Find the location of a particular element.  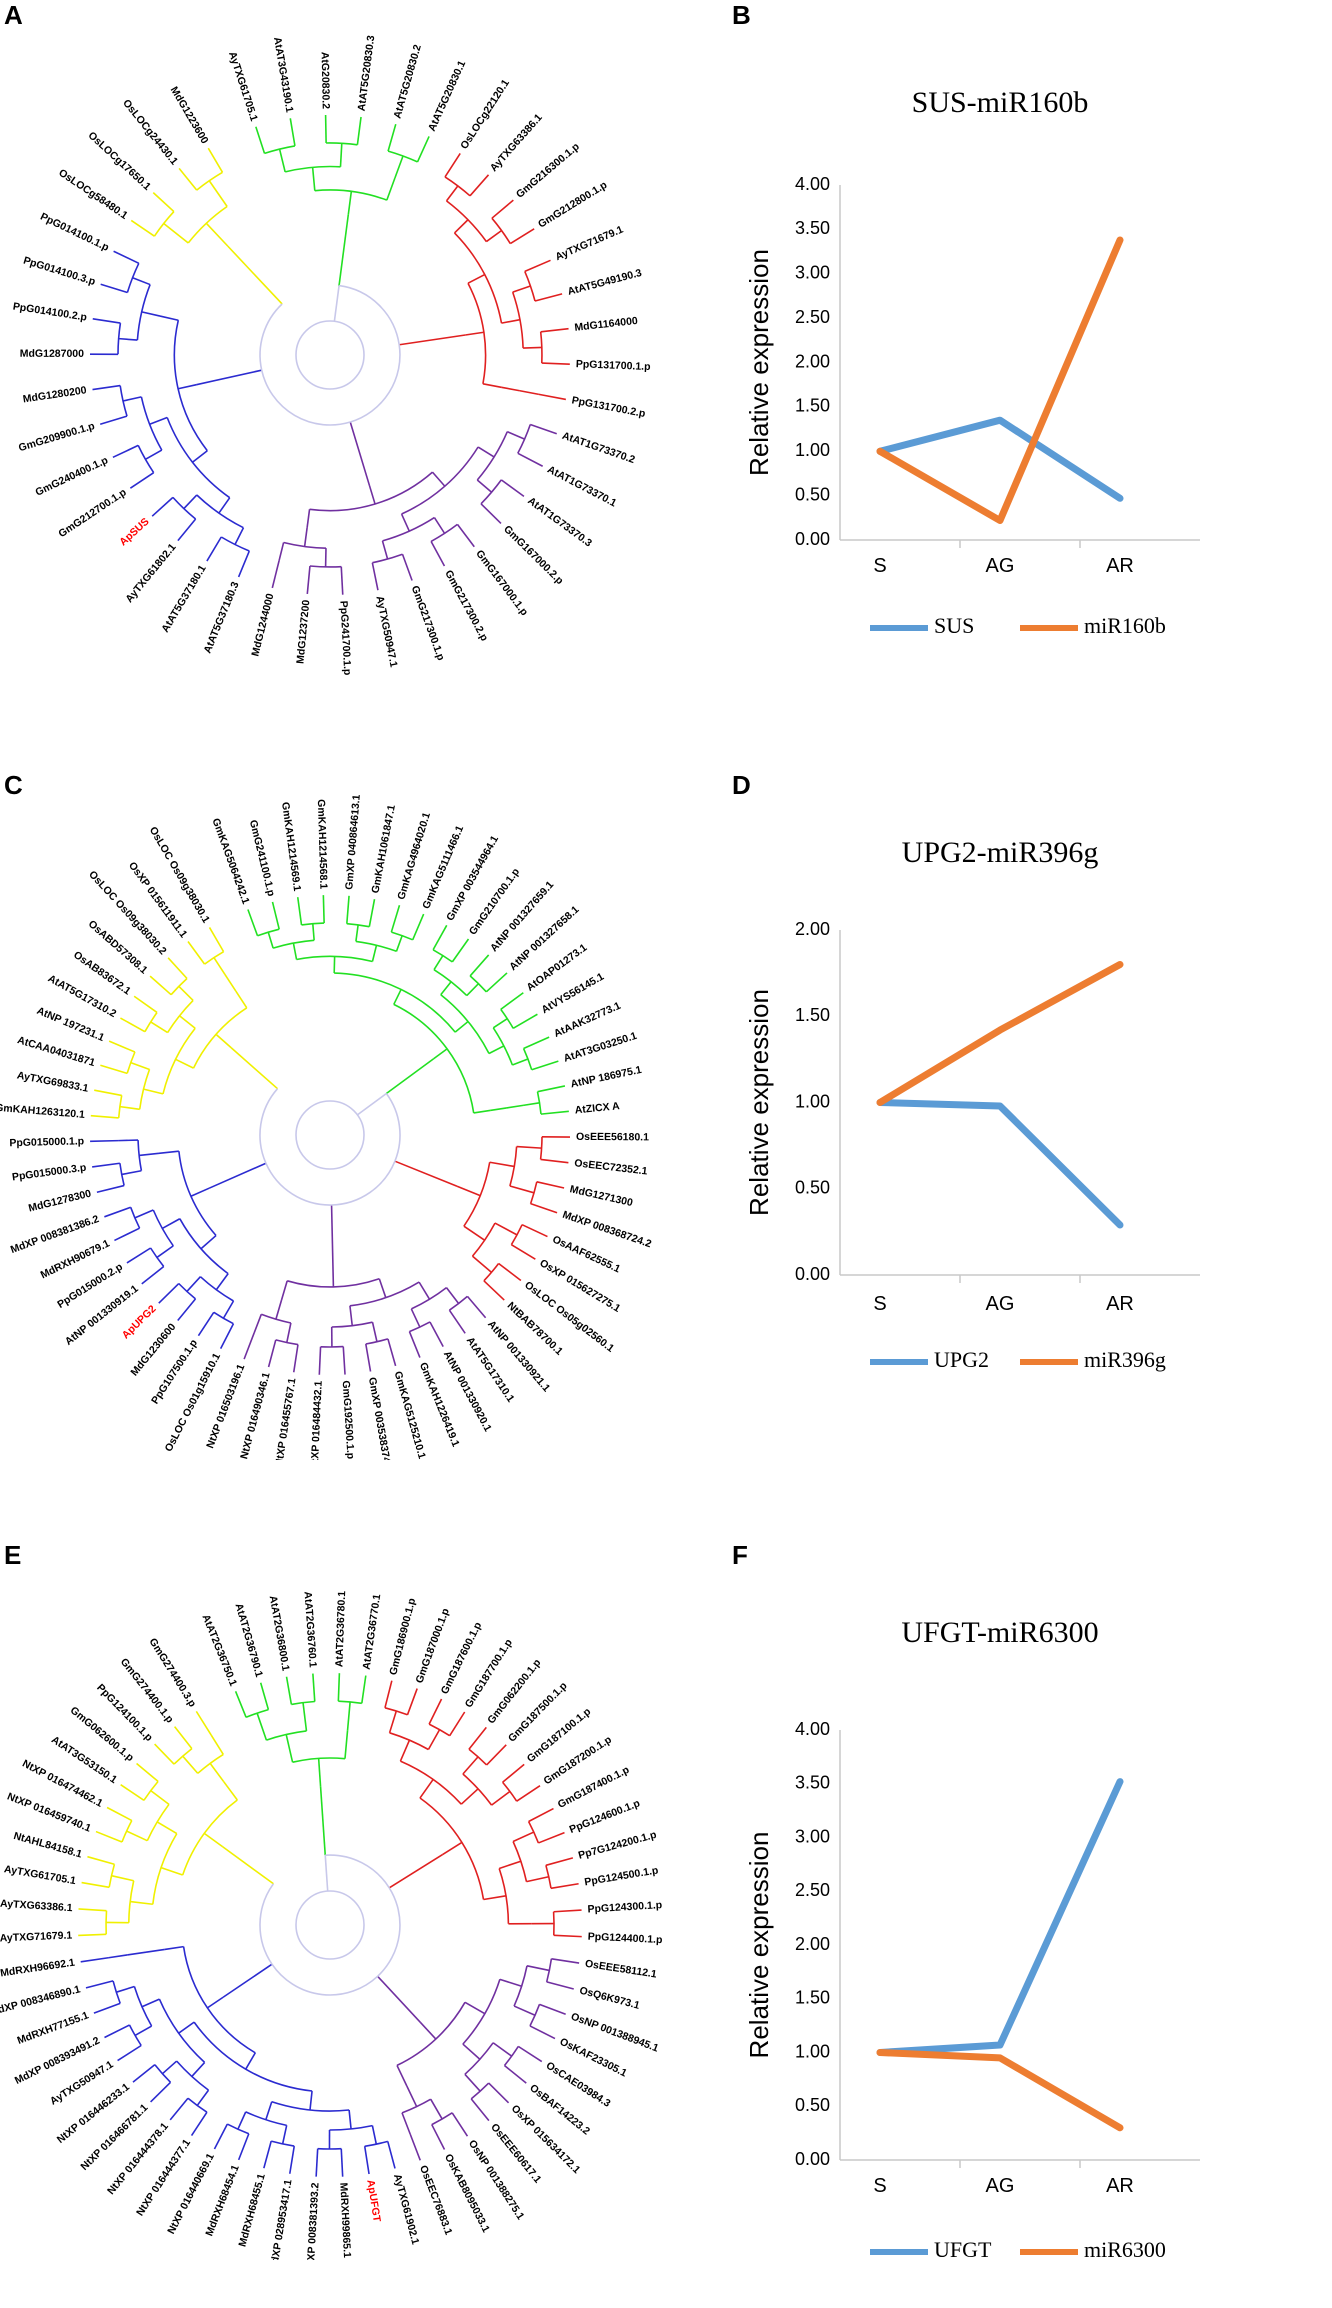

leaf-label: MdRXH68455.1 is located at coordinates (251, 2210).